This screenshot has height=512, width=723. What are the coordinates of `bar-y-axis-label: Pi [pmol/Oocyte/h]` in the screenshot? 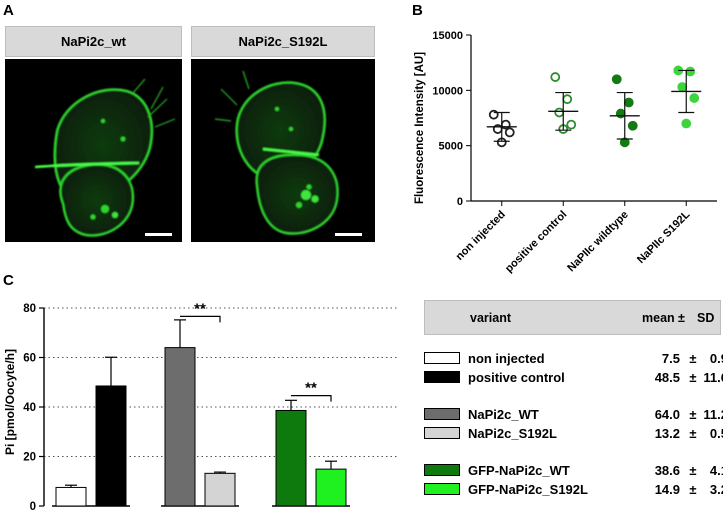 It's located at (10, 402).